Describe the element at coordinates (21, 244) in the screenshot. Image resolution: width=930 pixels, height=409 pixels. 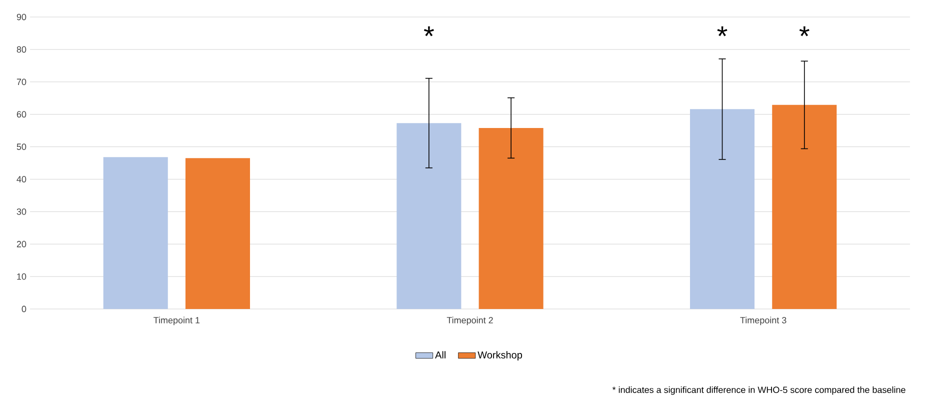
I see `y-tick-label: 20` at that location.